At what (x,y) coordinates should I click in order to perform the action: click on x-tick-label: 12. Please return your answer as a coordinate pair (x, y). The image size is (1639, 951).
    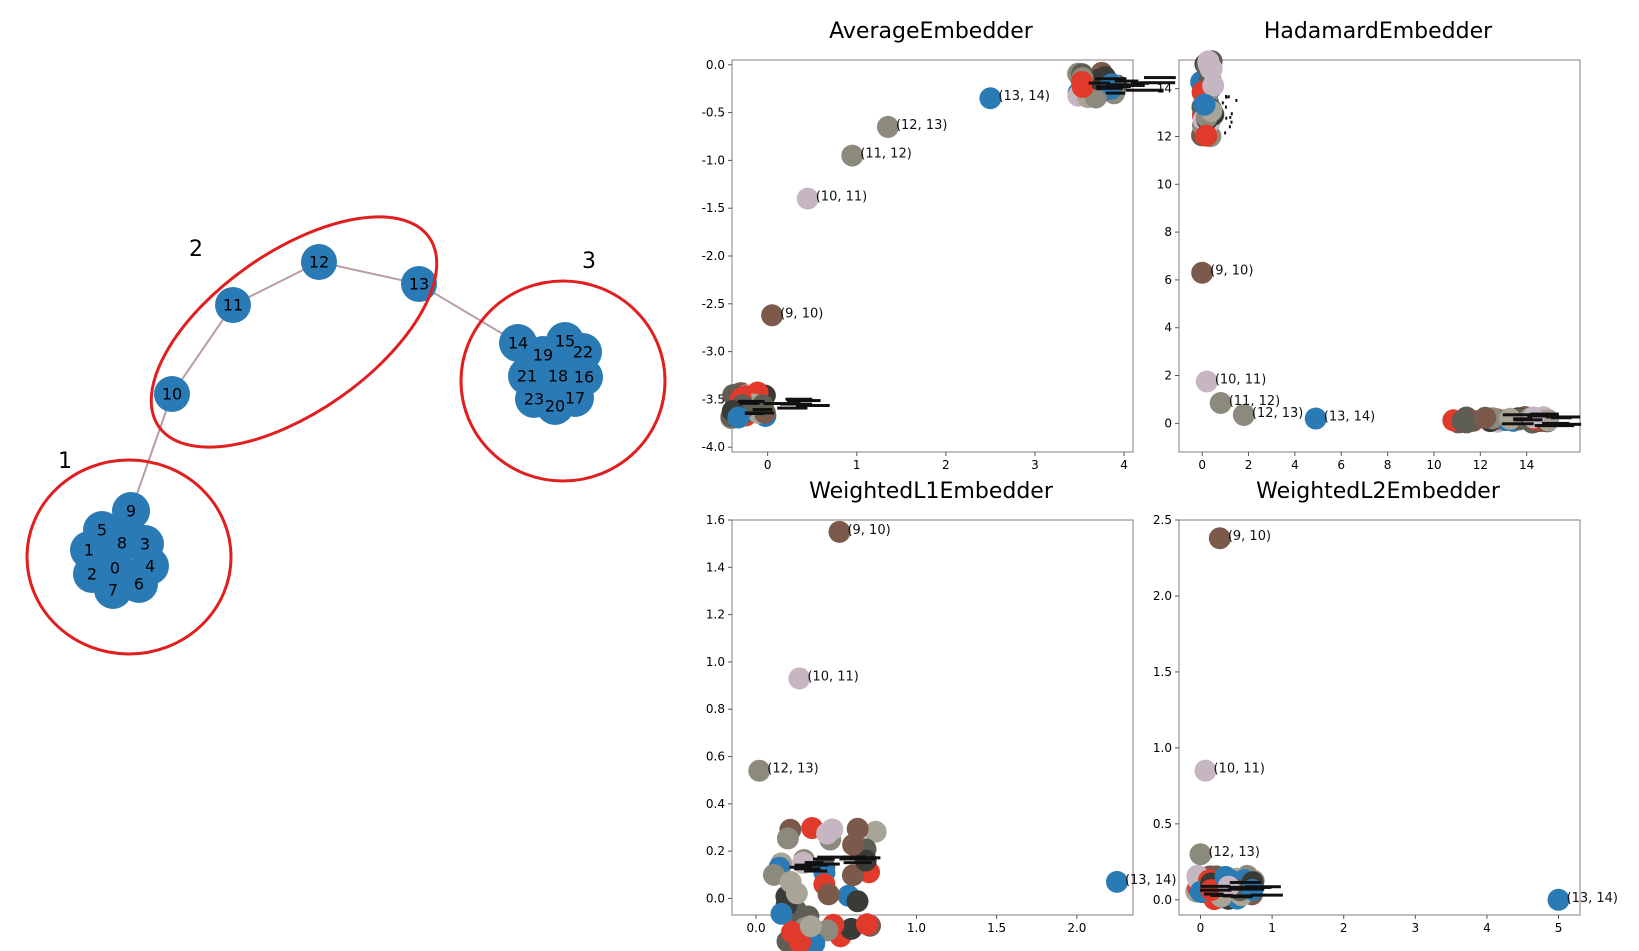
    Looking at the image, I should click on (1480, 465).